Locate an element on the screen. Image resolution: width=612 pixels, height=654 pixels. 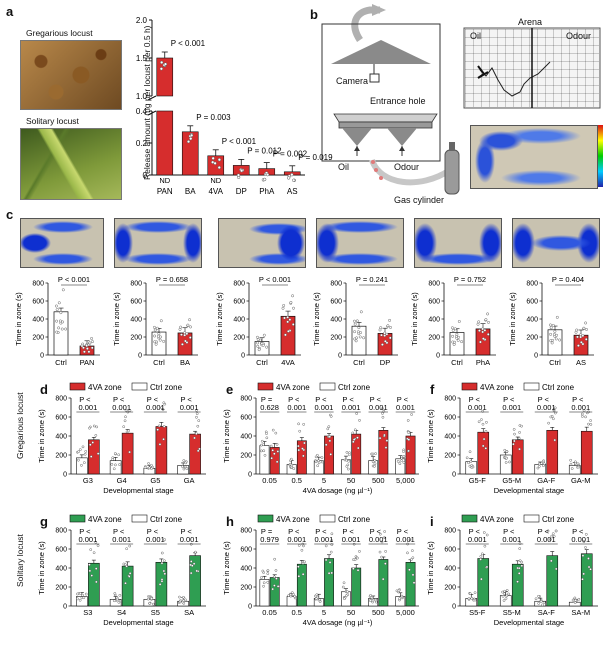
category-label: 4VA is located at coordinates (288, 362).